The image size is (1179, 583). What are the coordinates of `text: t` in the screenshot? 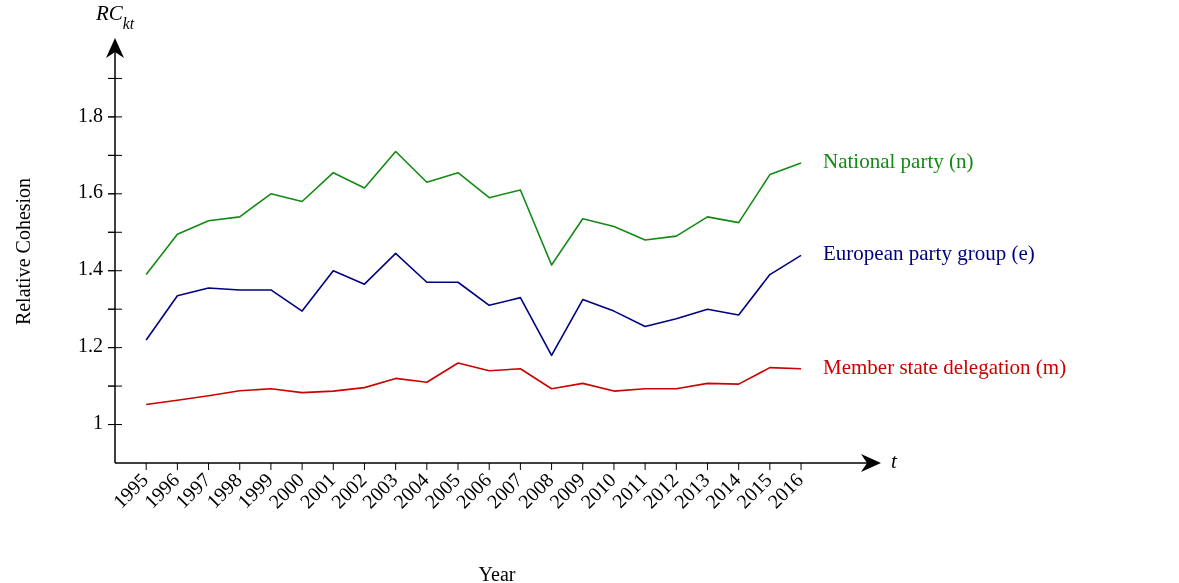 It's located at (894, 460).